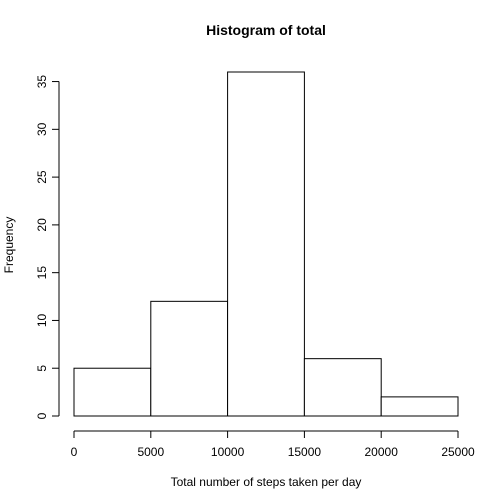 Image resolution: width=504 pixels, height=504 pixels. I want to click on x-tick-label: 25000, so click(458, 452).